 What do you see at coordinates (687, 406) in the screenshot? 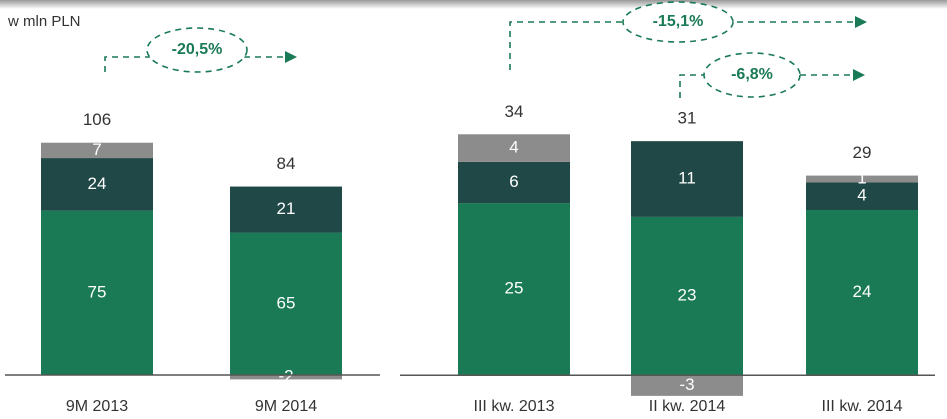
I see `x-tick-label: II kw. 2014` at bounding box center [687, 406].